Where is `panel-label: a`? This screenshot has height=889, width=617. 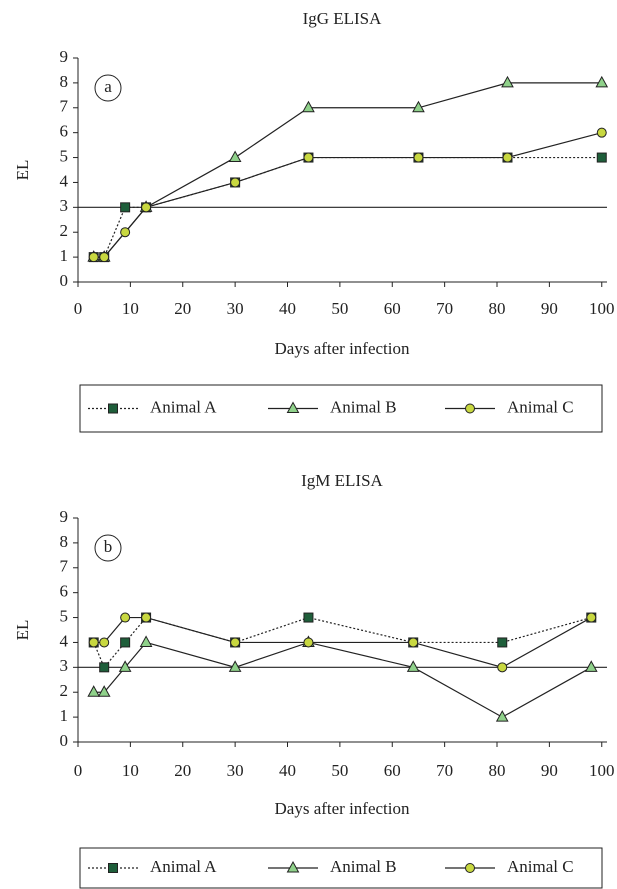
panel-label: a is located at coordinates (108, 86).